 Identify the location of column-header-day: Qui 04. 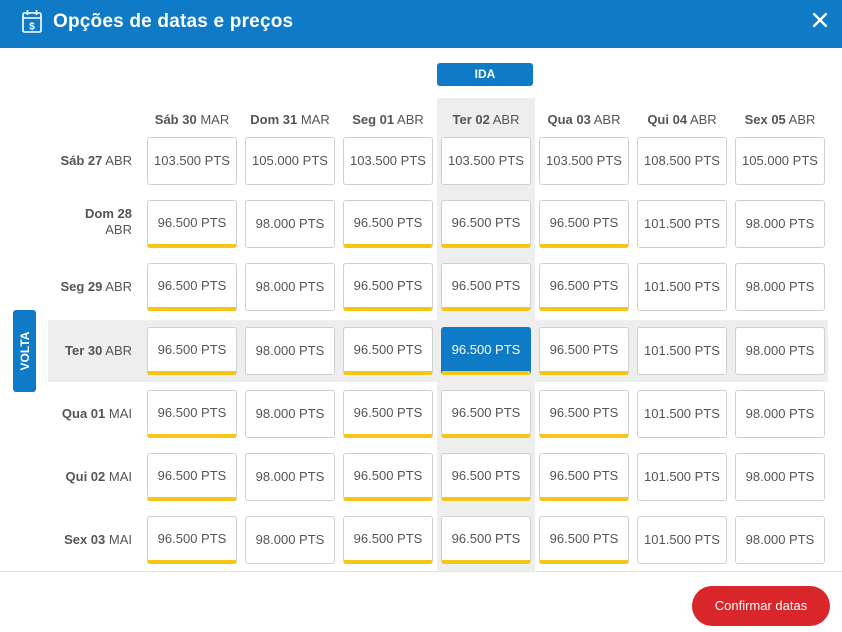
(667, 119).